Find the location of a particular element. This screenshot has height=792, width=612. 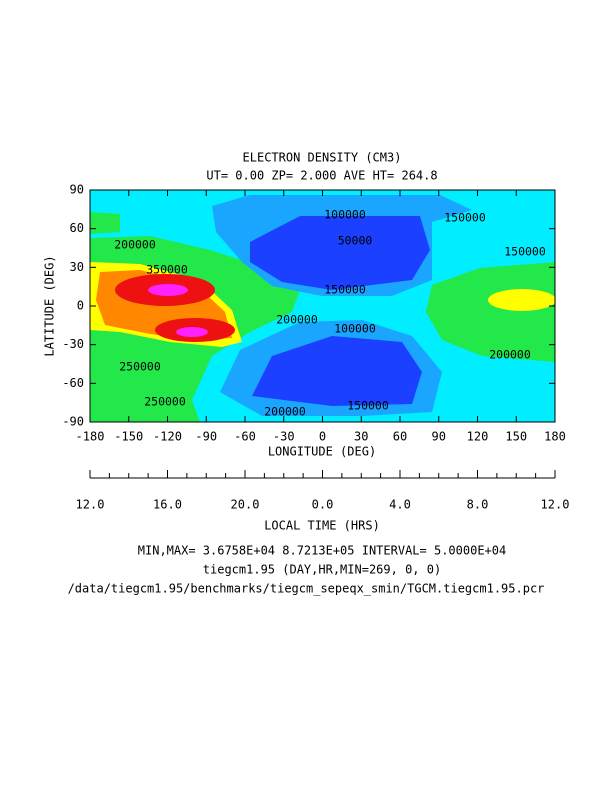

x-tick-label: 120 is located at coordinates (478, 437).